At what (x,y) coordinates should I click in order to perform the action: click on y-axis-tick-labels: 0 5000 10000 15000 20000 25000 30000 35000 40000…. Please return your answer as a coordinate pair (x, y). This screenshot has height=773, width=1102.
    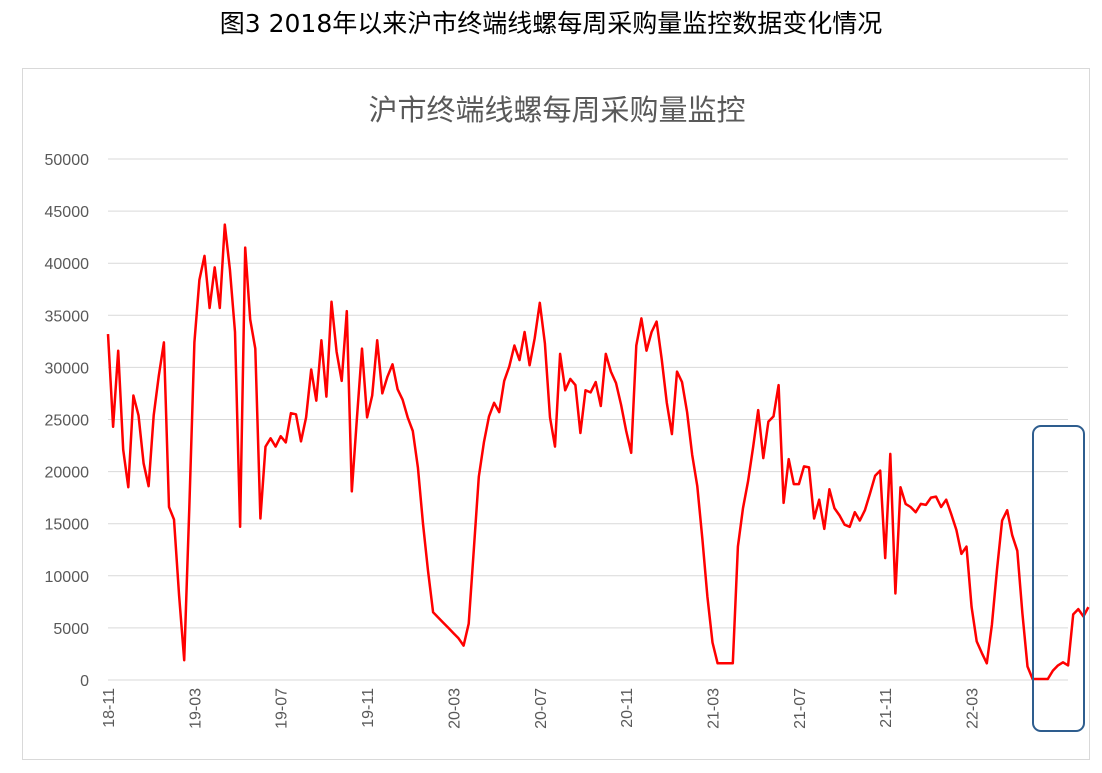
    Looking at the image, I should click on (67, 421).